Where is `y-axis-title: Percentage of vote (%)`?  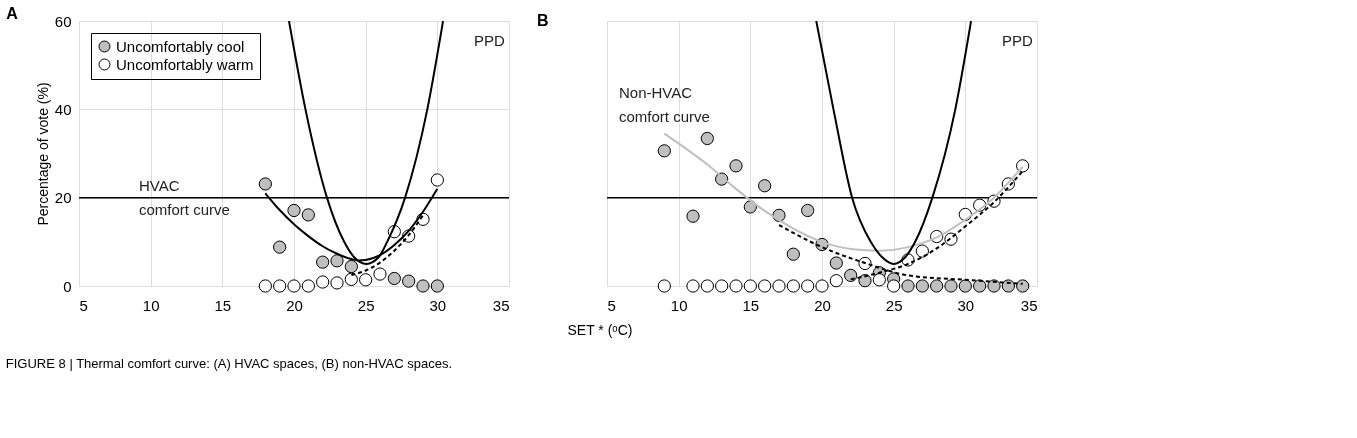 y-axis-title: Percentage of vote (%) is located at coordinates (42, 154).